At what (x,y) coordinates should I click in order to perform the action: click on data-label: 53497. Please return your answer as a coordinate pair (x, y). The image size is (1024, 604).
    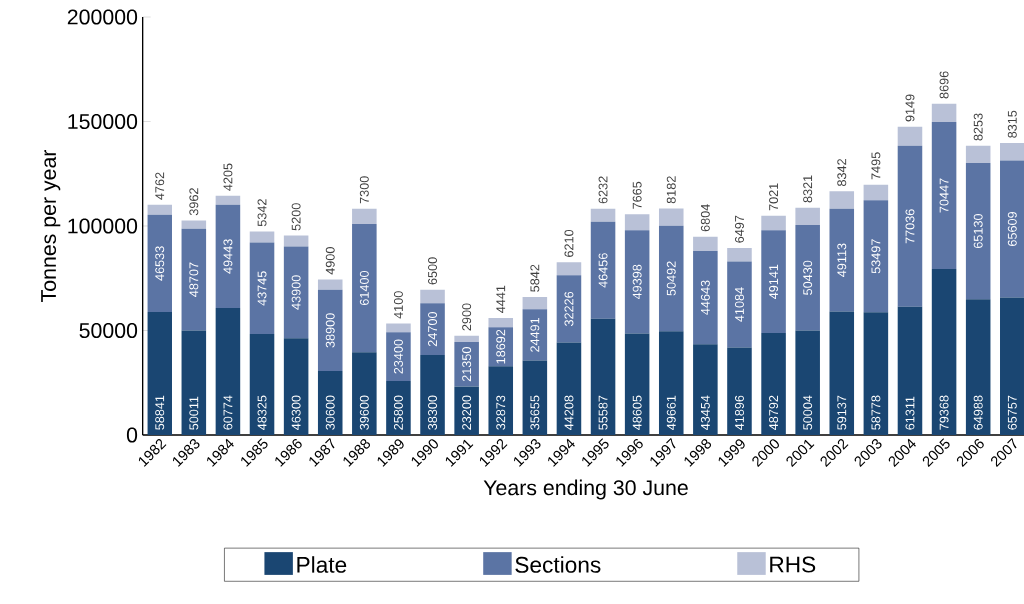
    Looking at the image, I should click on (876, 256).